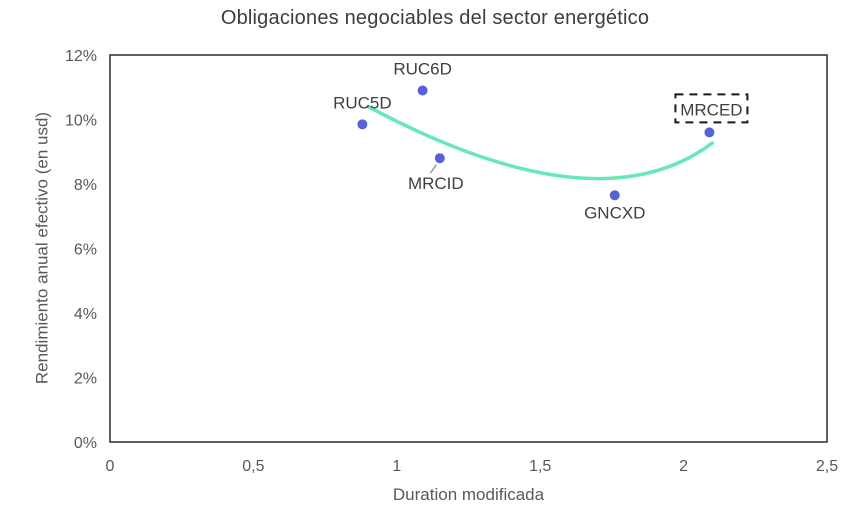 This screenshot has width=850, height=511. Describe the element at coordinates (433, 169) in the screenshot. I see `label-leader-line` at that location.